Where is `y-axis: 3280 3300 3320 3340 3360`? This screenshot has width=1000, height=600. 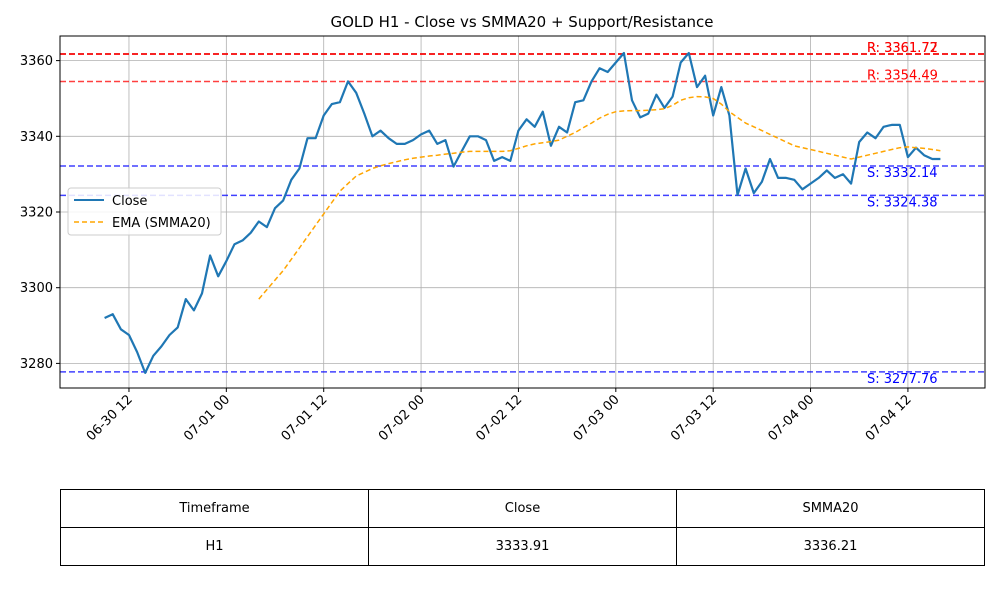 y-axis: 3280 3300 3320 3340 3360 is located at coordinates (40, 213).